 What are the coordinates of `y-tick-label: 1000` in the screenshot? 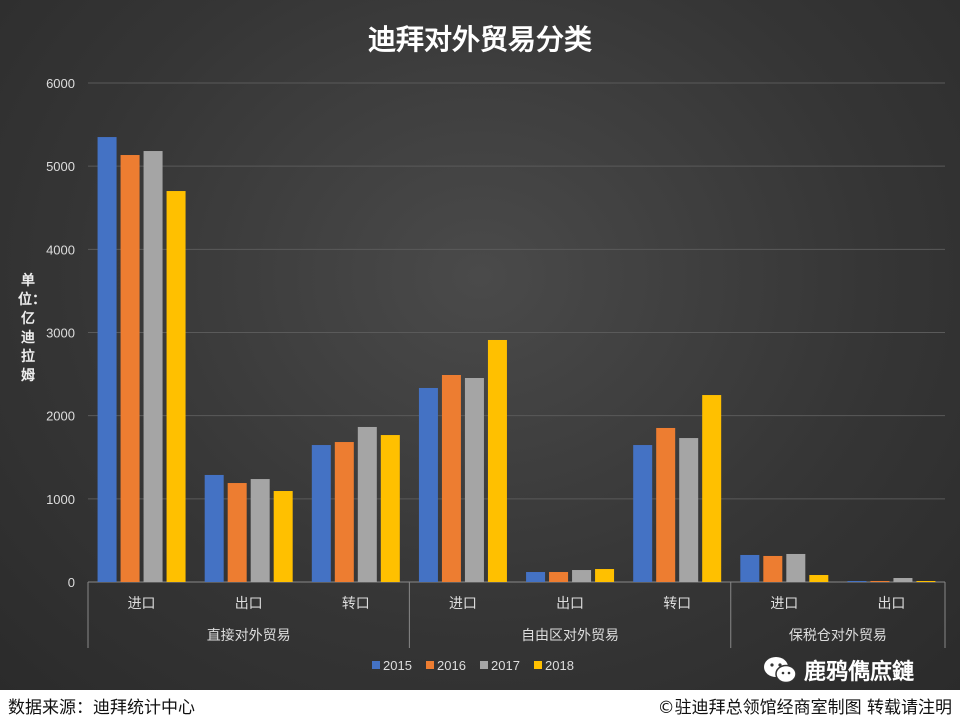 It's located at (60, 499).